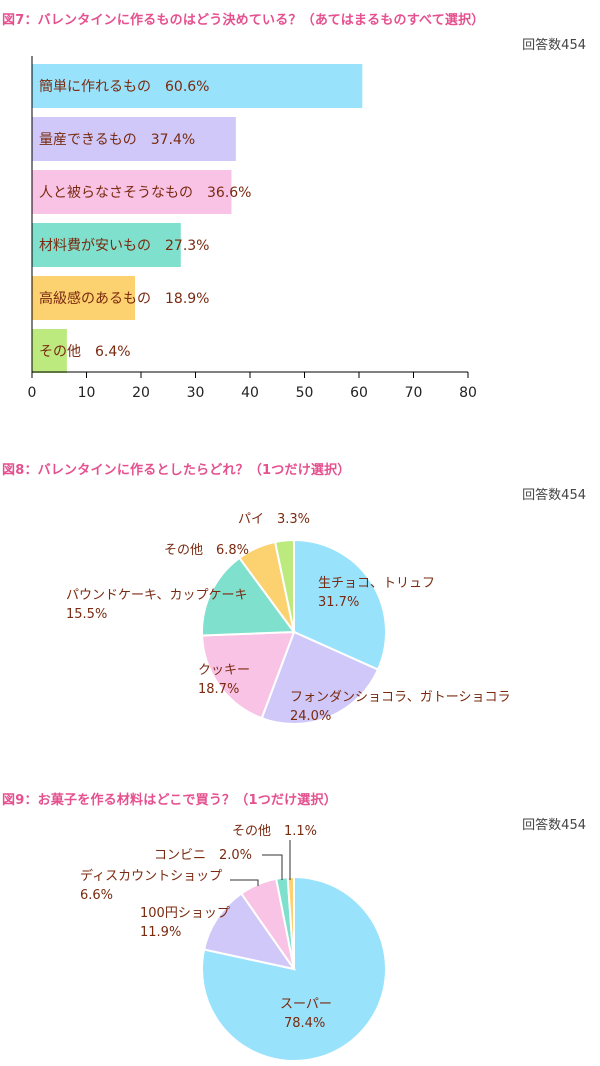  I want to click on figure-8-label-name-1: フォンダンショコラ、ガトーショコラ, so click(400, 697).